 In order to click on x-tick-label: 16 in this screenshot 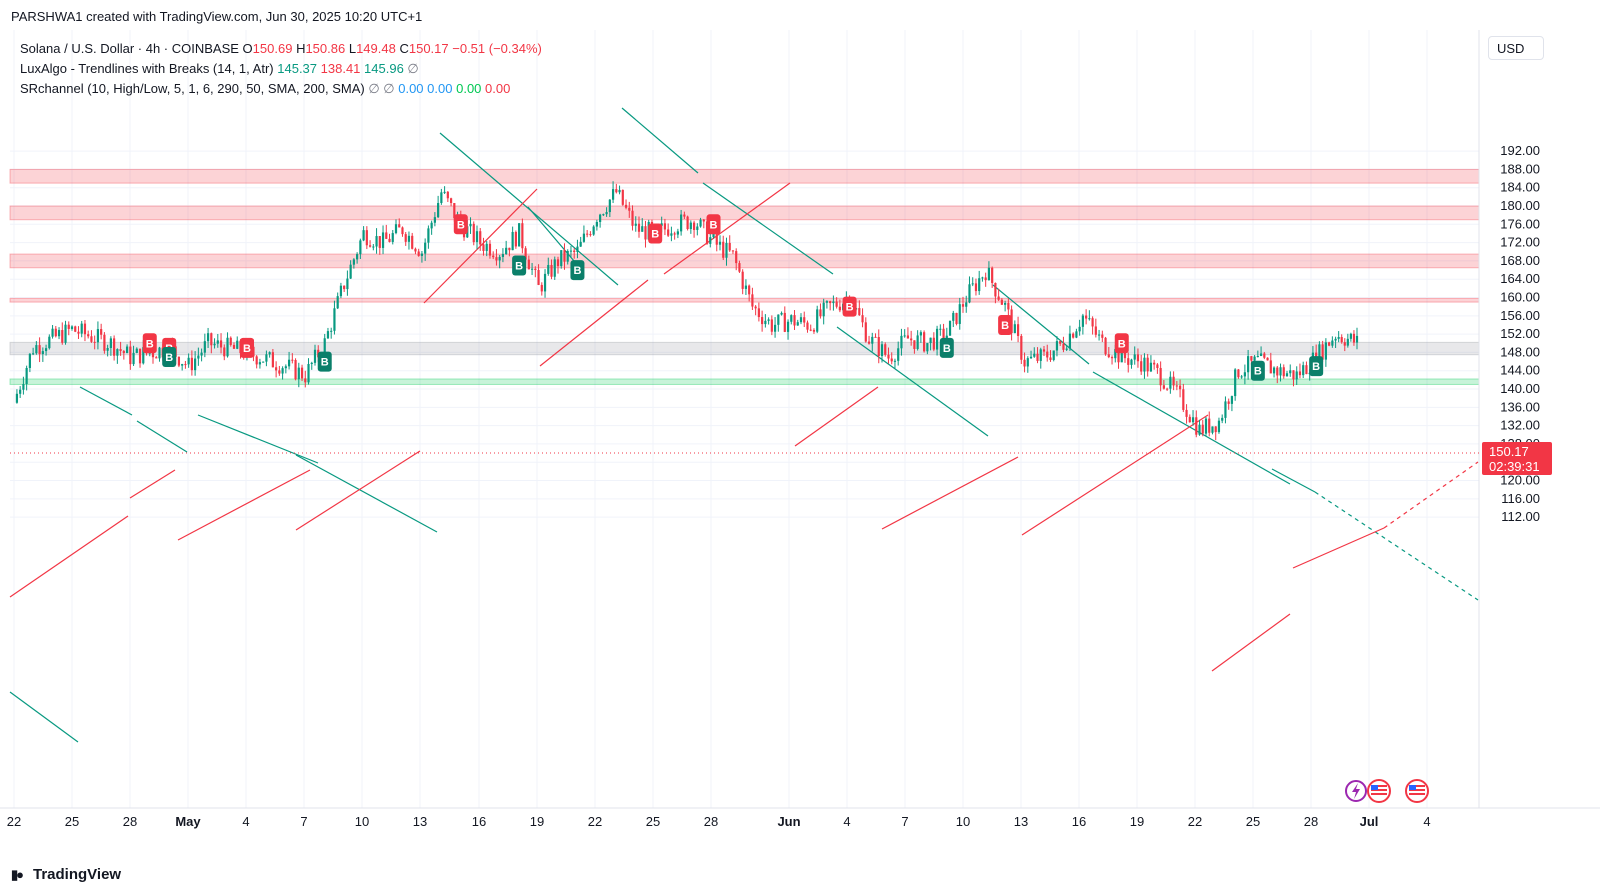, I will do `click(479, 821)`.